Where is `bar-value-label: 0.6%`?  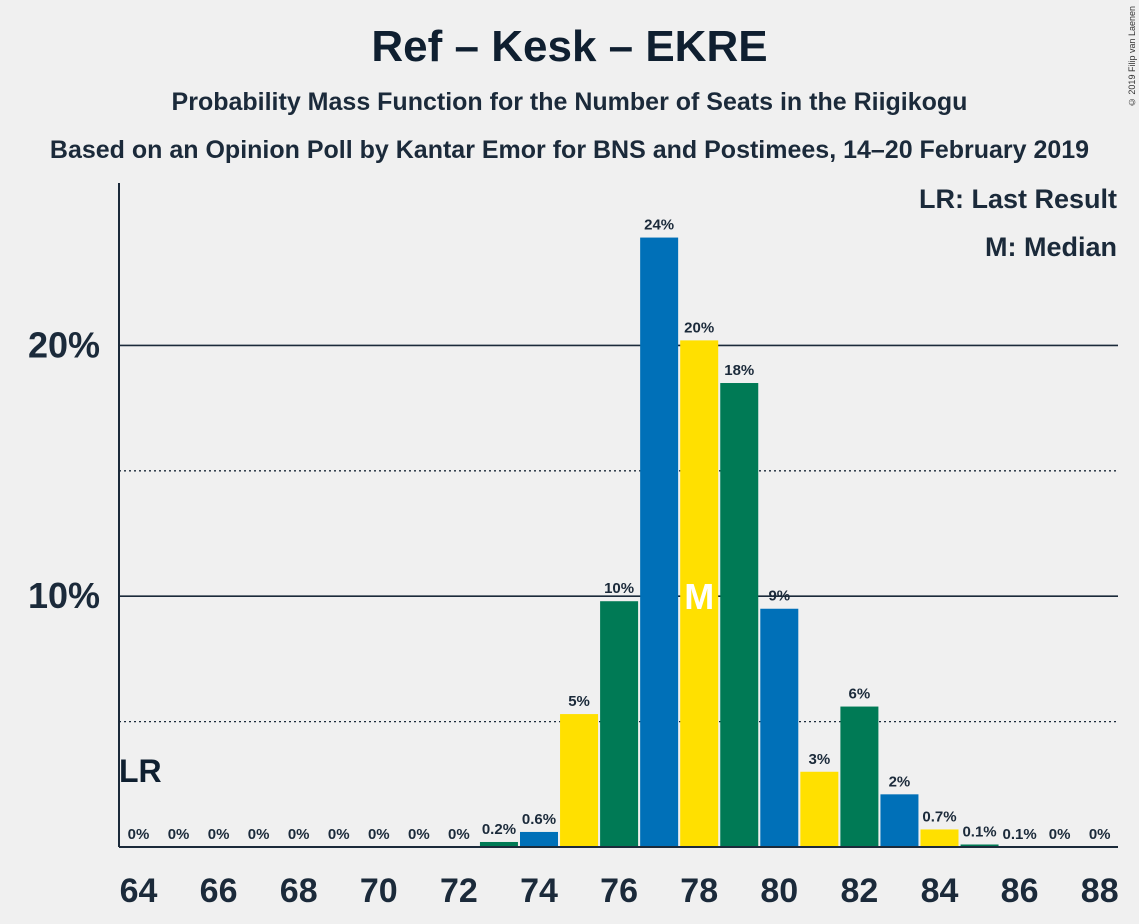
bar-value-label: 0.6% is located at coordinates (539, 819).